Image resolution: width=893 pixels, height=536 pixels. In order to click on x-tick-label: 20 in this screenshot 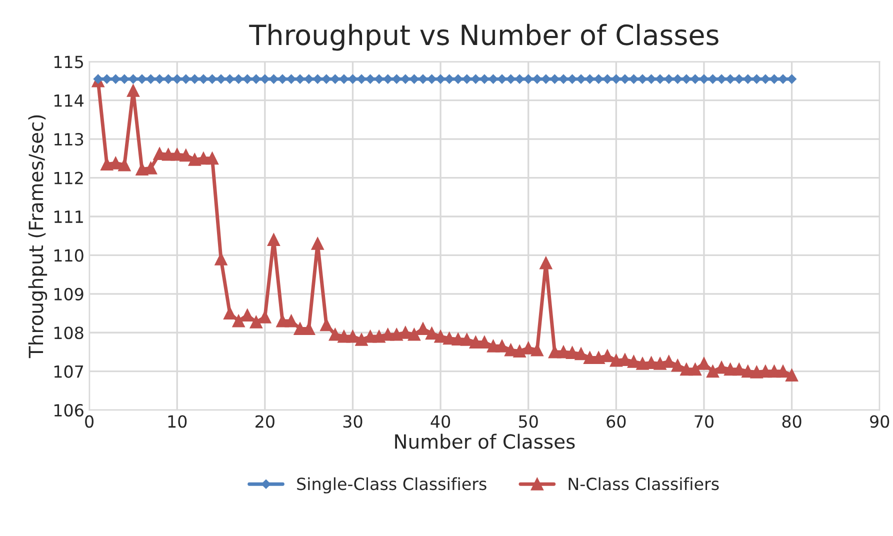, I will do `click(265, 421)`.